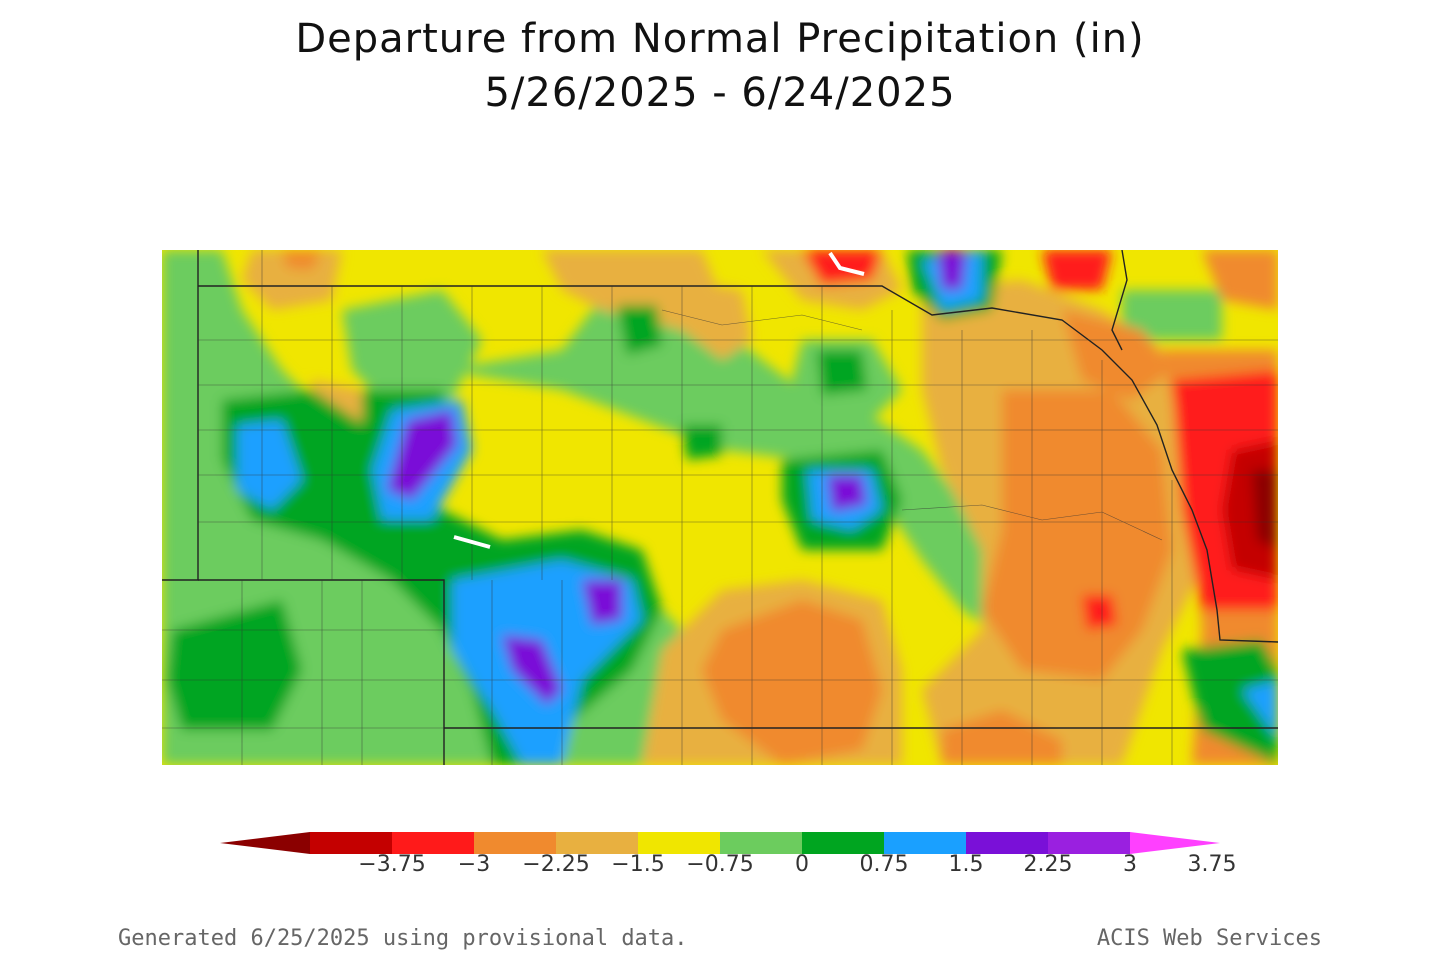  I want to click on legend-tick-label: 2.25, so click(1048, 864).